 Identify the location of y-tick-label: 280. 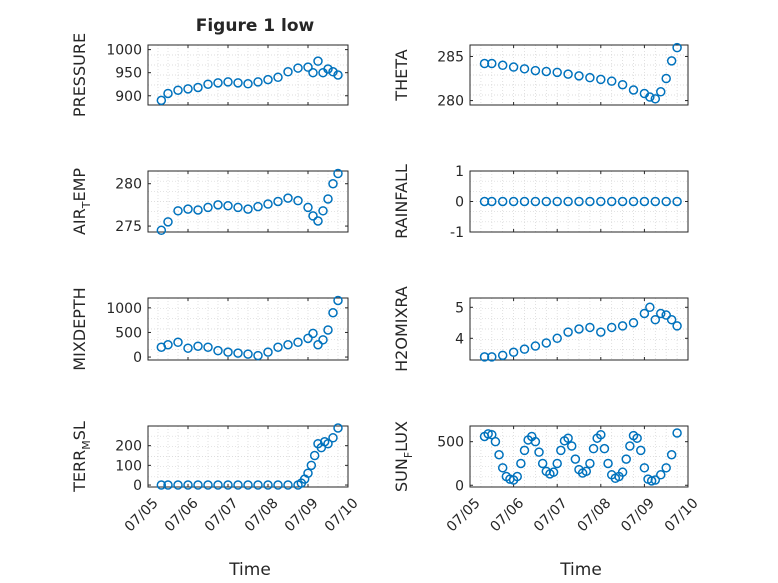
(450, 102).